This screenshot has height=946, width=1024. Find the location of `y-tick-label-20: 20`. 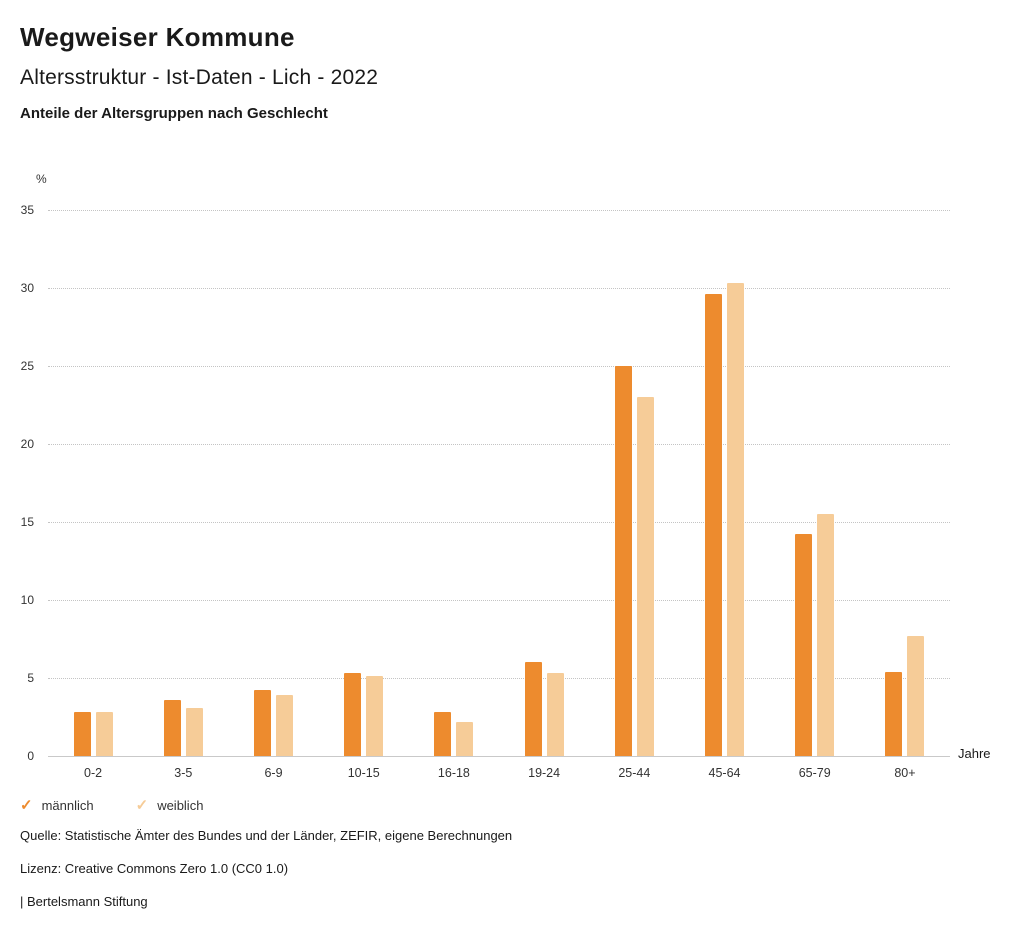

y-tick-label-20: 20 is located at coordinates (27, 444).